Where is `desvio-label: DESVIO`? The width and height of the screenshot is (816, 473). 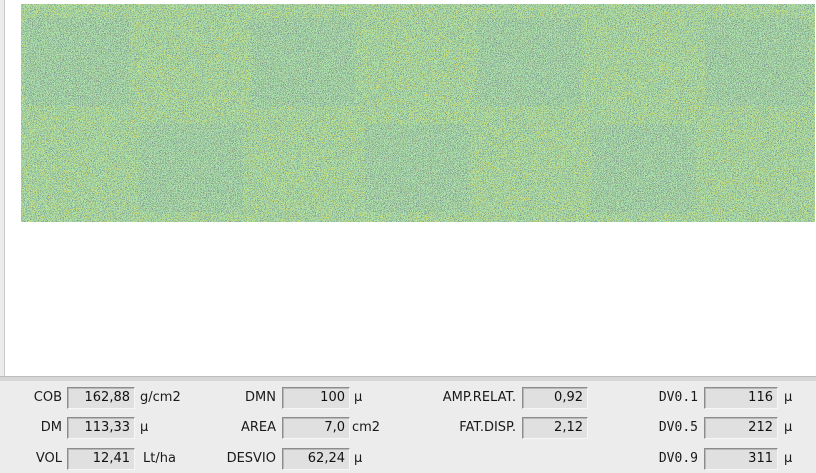 desvio-label: DESVIO is located at coordinates (251, 458).